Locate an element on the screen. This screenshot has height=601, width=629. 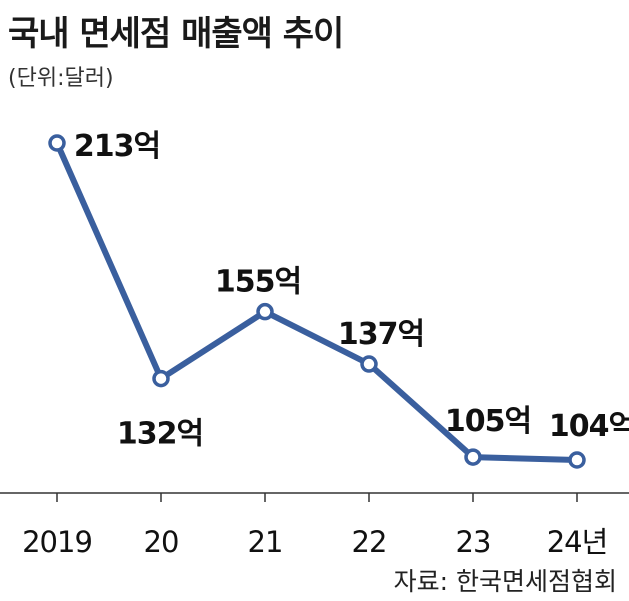
data-label: 104억 is located at coordinates (589, 426).